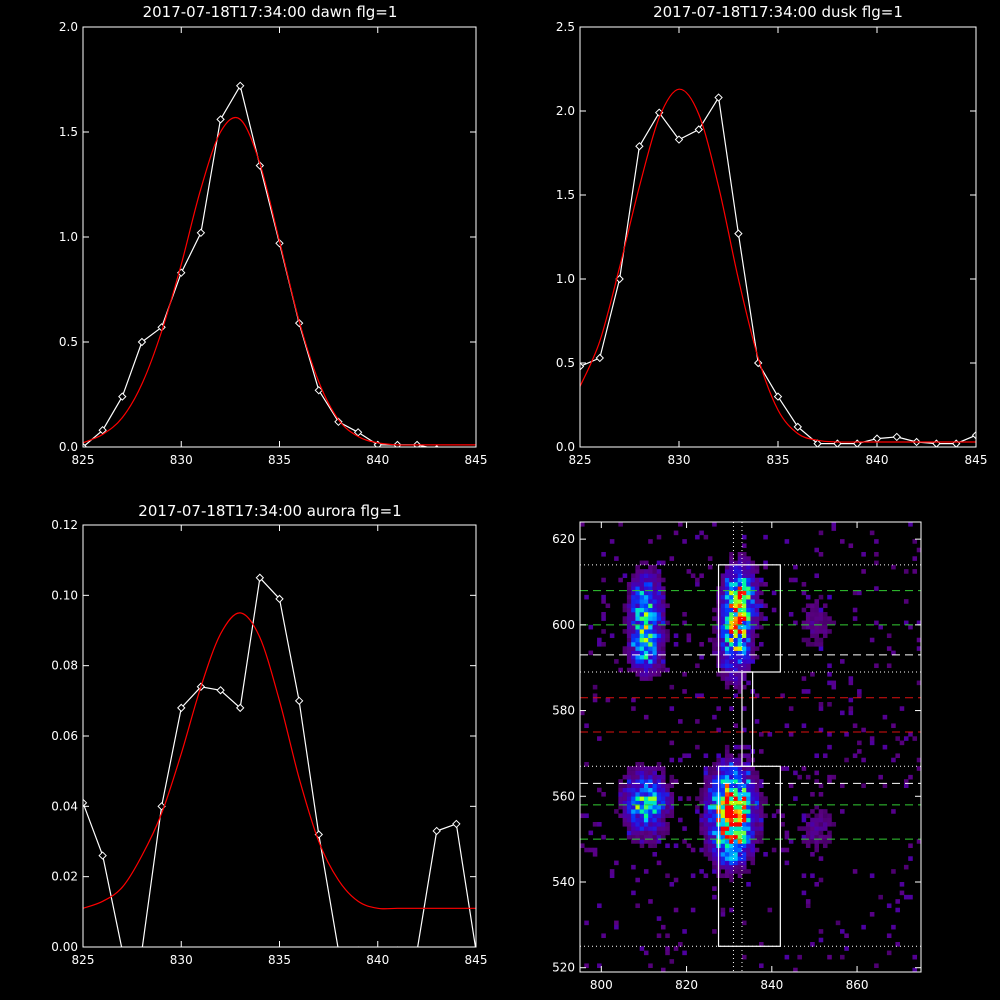 The width and height of the screenshot is (1000, 1000). I want to click on dawn-x-tick-label: 840, so click(377, 460).